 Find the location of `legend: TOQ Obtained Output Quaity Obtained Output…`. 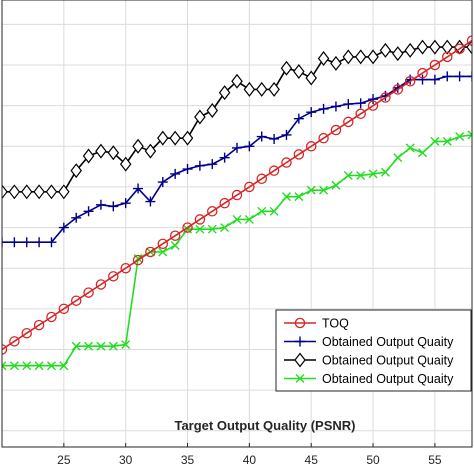

legend: TOQ Obtained Output Quaity Obtained Output… is located at coordinates (373, 350).